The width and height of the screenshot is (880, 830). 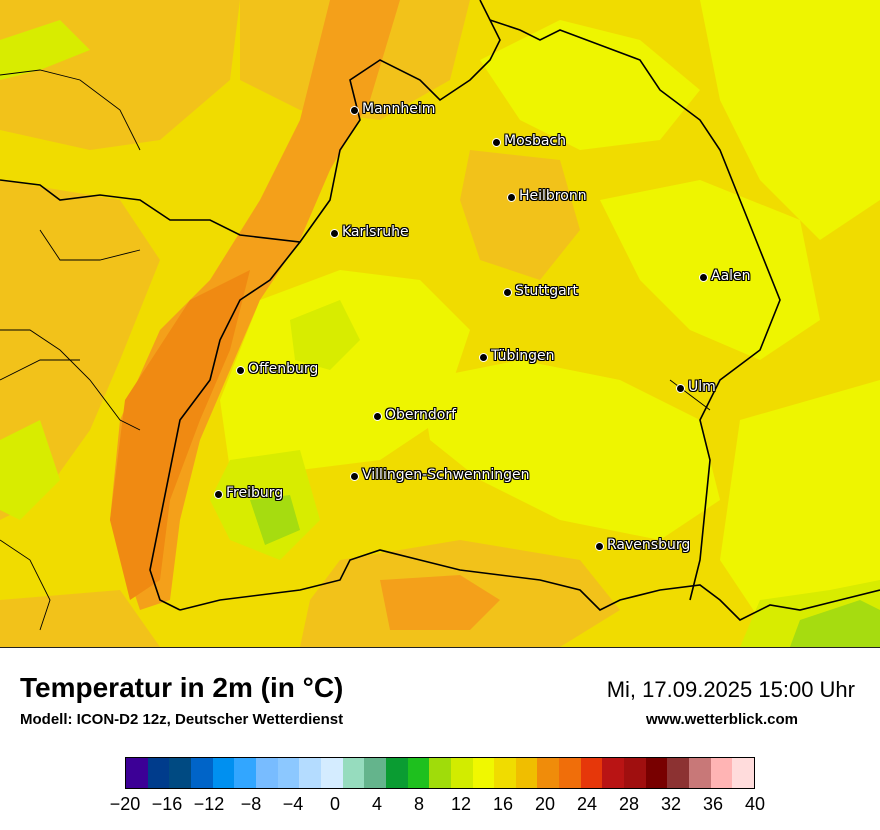 What do you see at coordinates (722, 719) in the screenshot?
I see `website-credit: www.wetterblick.com` at bounding box center [722, 719].